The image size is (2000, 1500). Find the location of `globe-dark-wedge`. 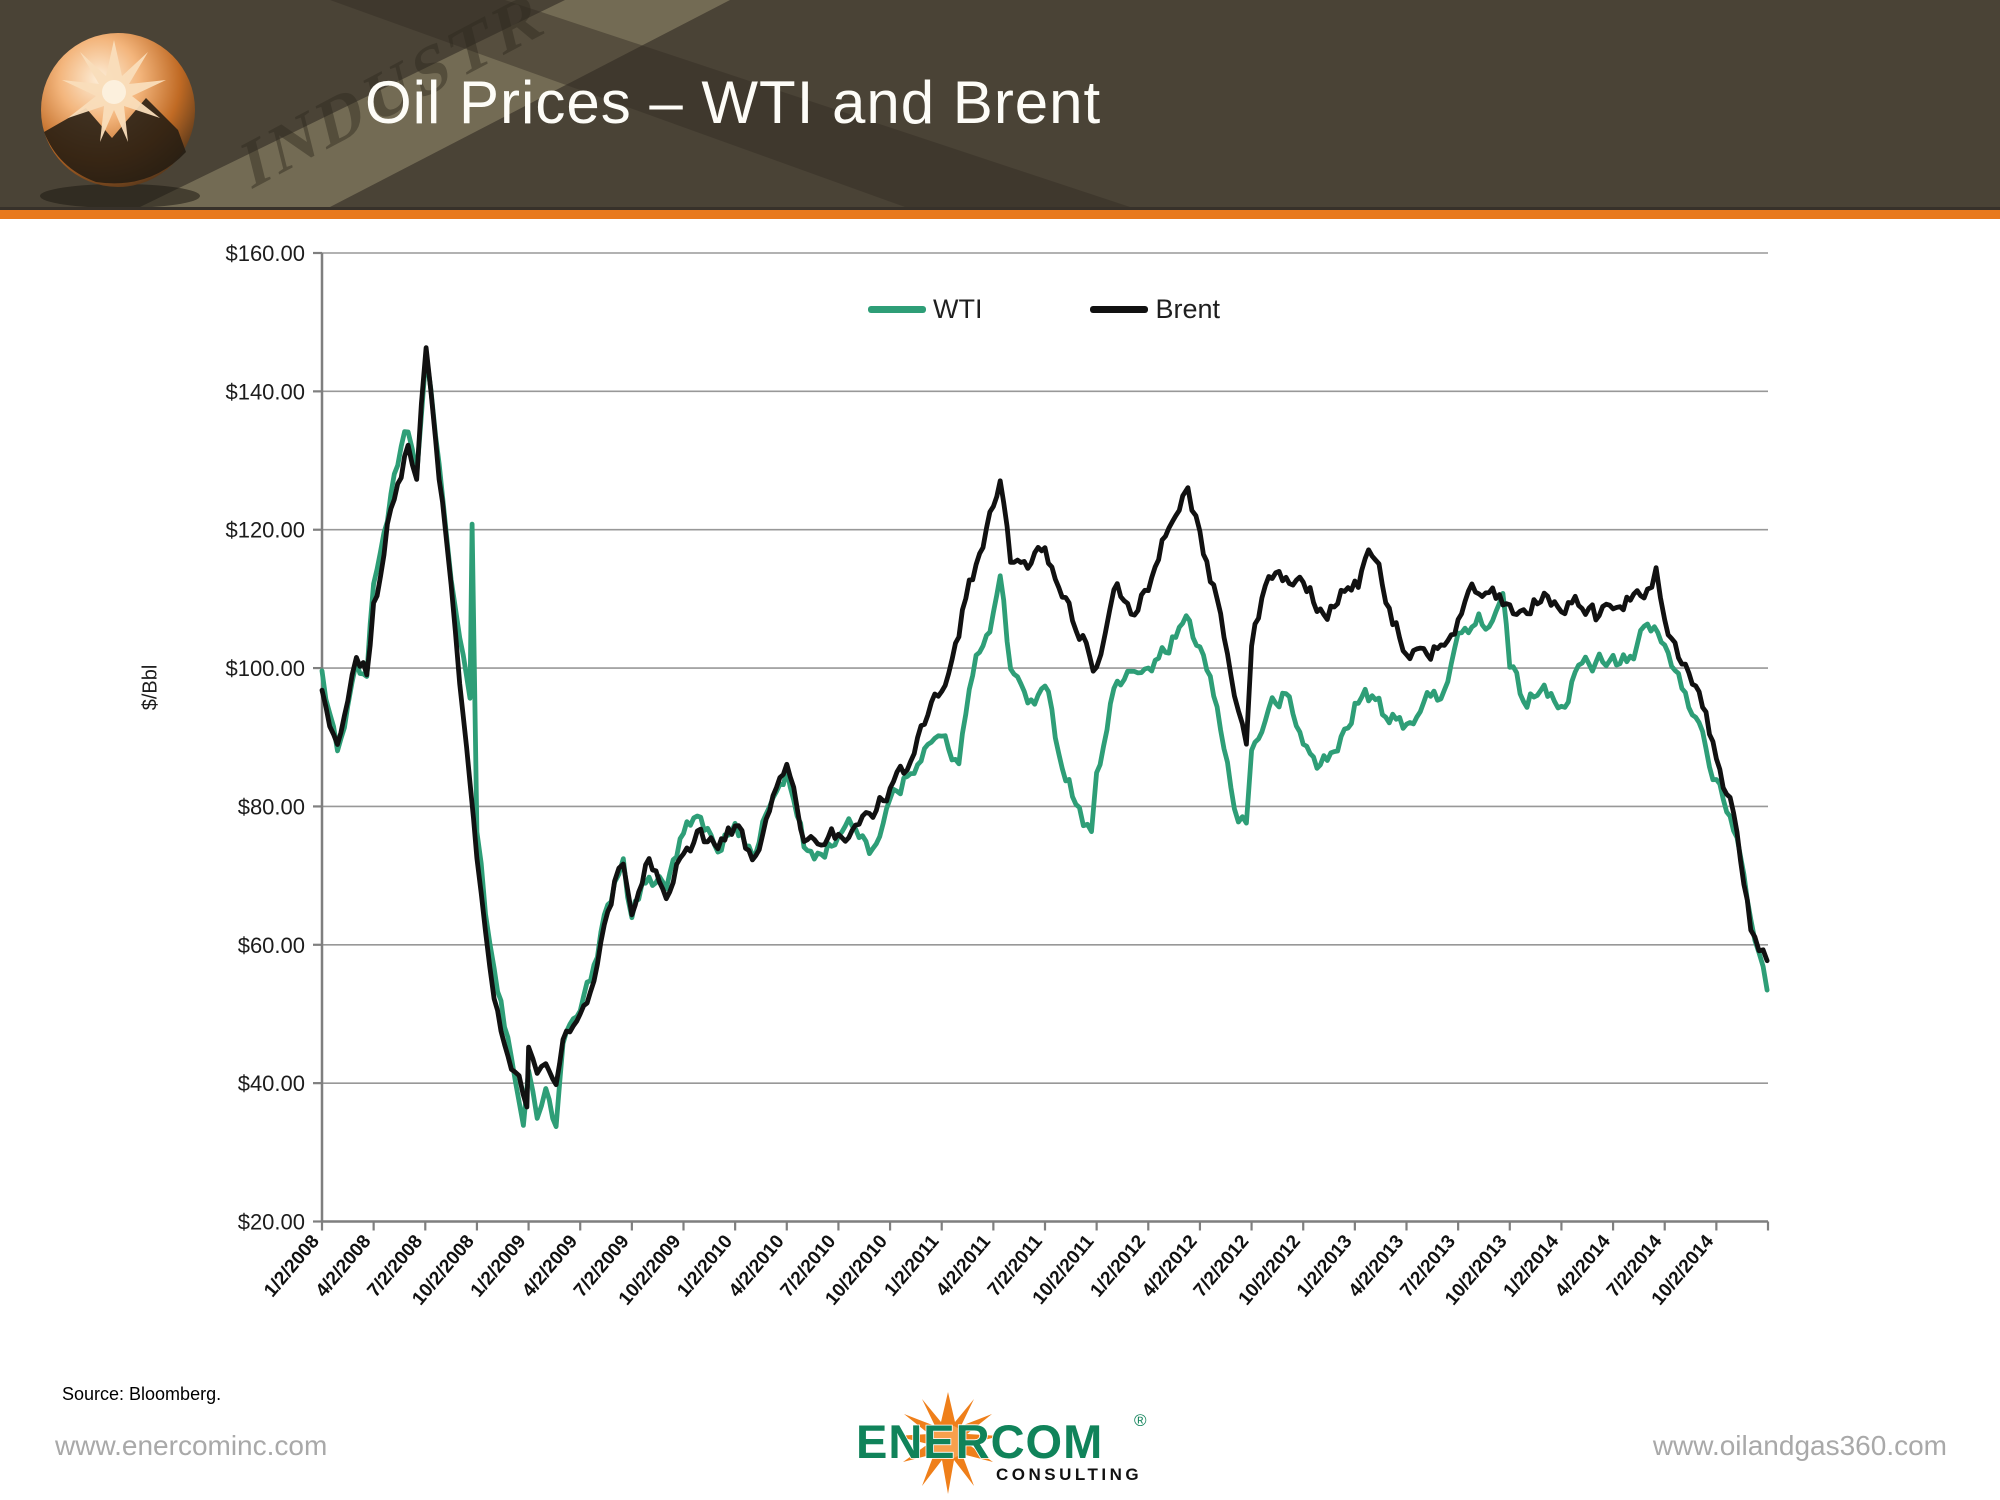

globe-dark-wedge is located at coordinates (115, 141).